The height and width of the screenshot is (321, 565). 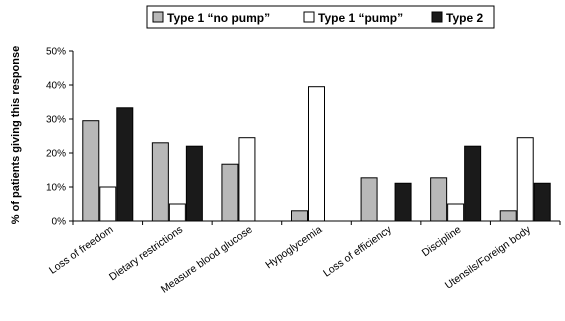 I want to click on legend-label-no-pump: Type 1 “no pump”, so click(x=218, y=18).